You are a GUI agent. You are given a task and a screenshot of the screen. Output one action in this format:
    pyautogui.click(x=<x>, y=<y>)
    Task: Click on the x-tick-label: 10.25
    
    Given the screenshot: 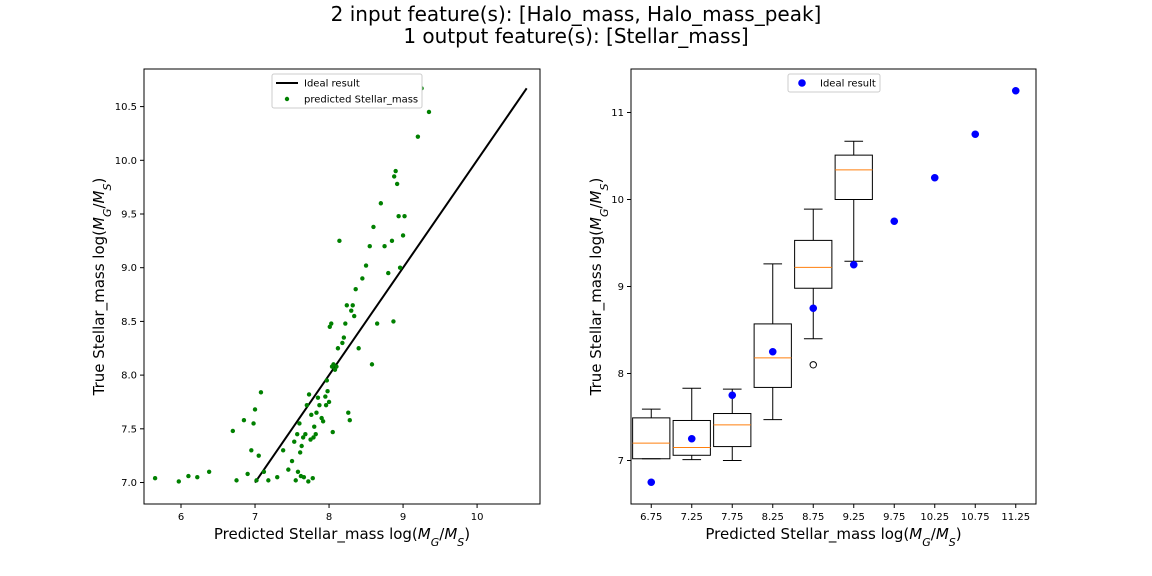 What is the action you would take?
    pyautogui.click(x=934, y=517)
    